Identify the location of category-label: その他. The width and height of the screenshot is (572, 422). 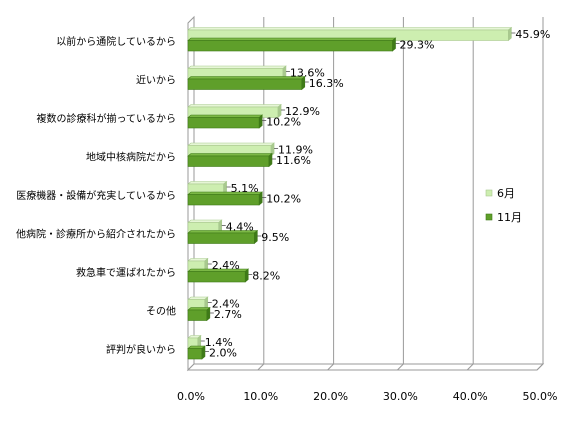
(161, 311).